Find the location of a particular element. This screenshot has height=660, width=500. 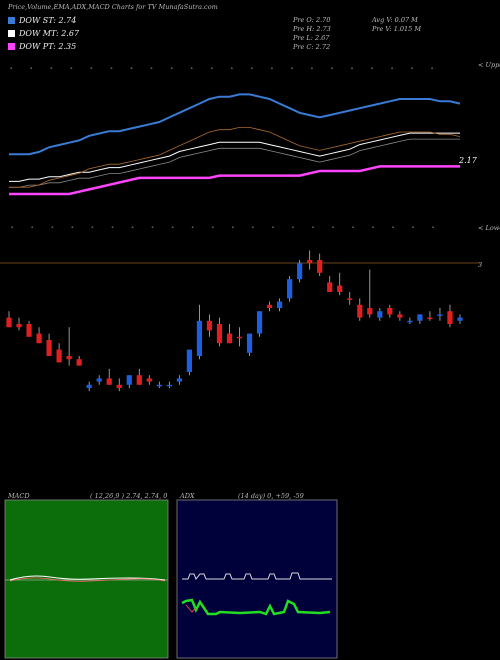

adx-line is located at coordinates (257, 576).